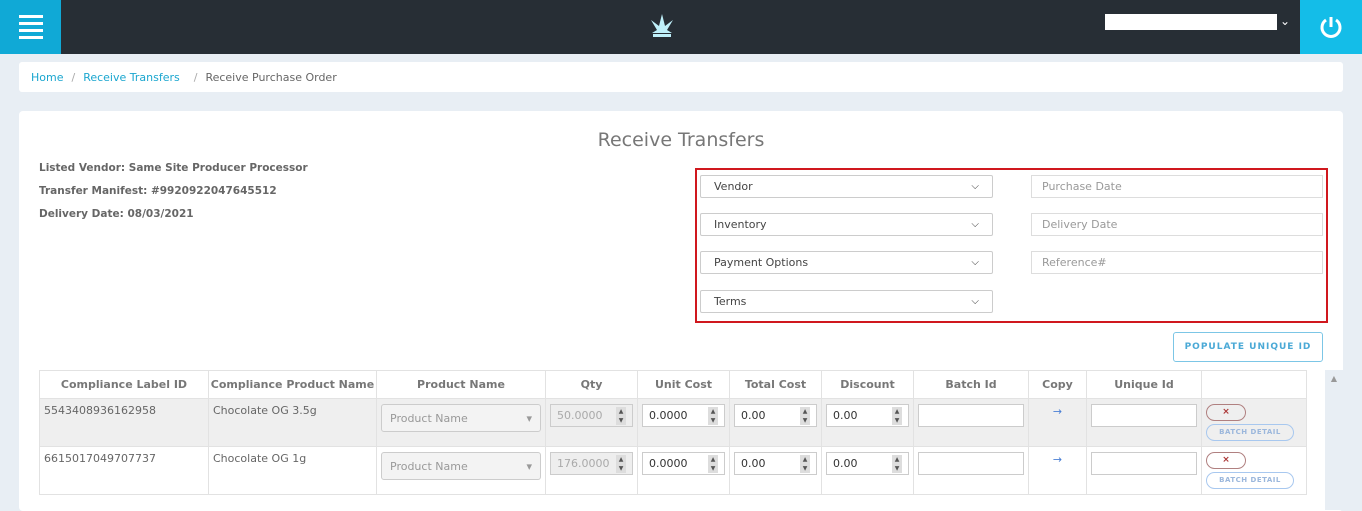 This screenshot has width=1362, height=511. Describe the element at coordinates (591, 384) in the screenshot. I see `header-qty: Qty` at that location.